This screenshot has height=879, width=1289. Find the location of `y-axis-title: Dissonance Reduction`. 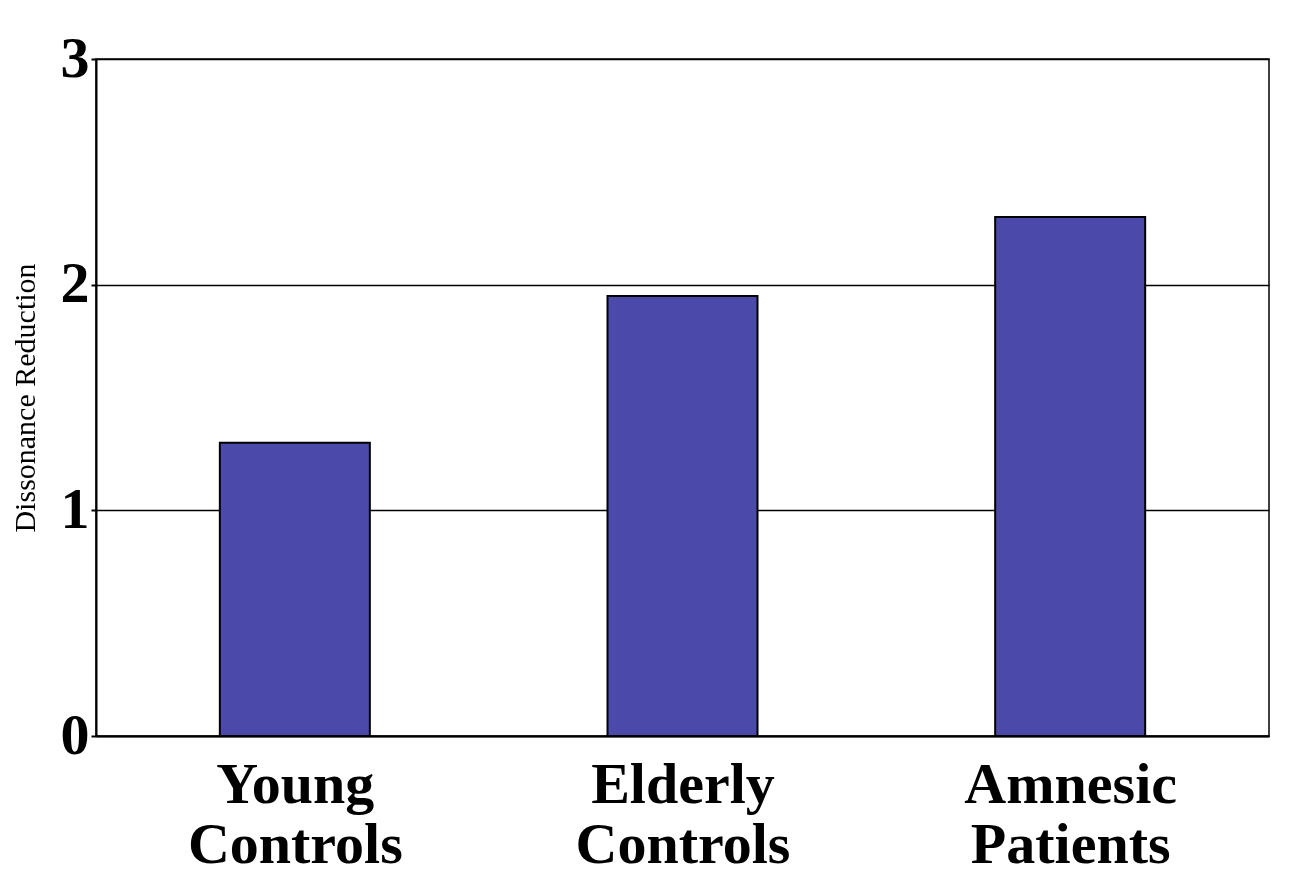

y-axis-title: Dissonance Reduction is located at coordinates (24, 398).